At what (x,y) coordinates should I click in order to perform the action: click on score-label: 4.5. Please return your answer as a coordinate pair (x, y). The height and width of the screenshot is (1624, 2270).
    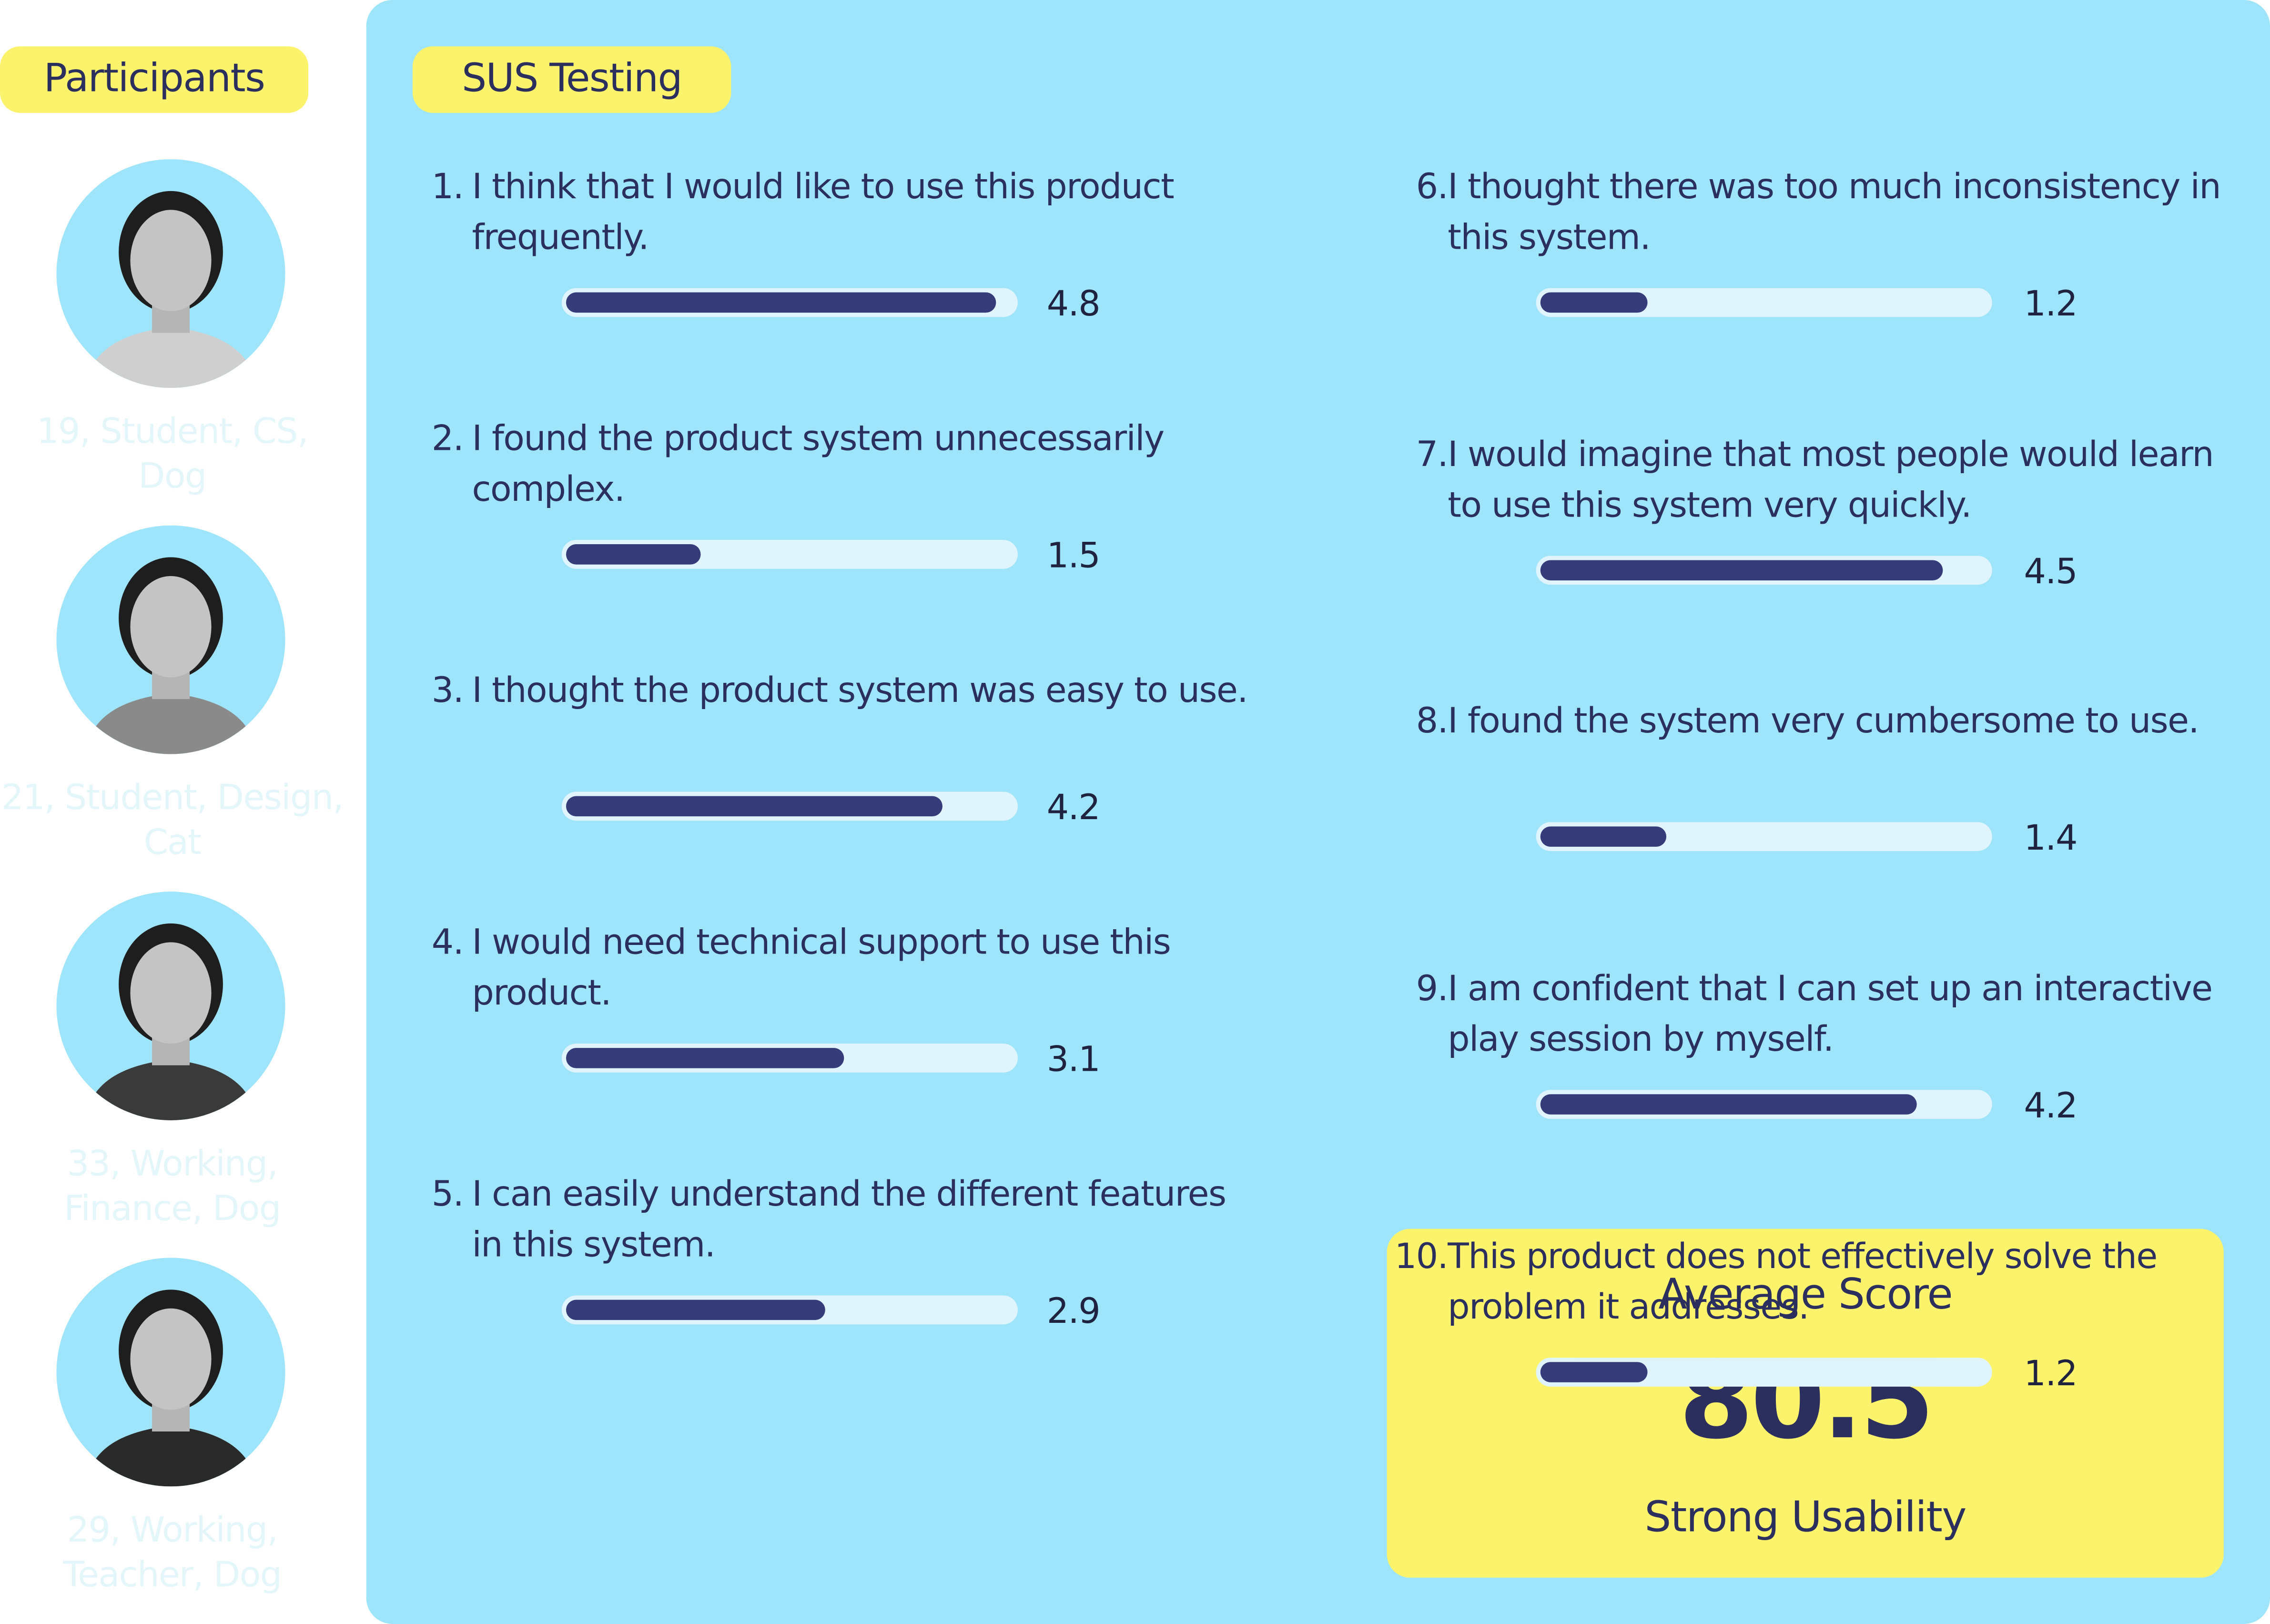
    Looking at the image, I should click on (2051, 571).